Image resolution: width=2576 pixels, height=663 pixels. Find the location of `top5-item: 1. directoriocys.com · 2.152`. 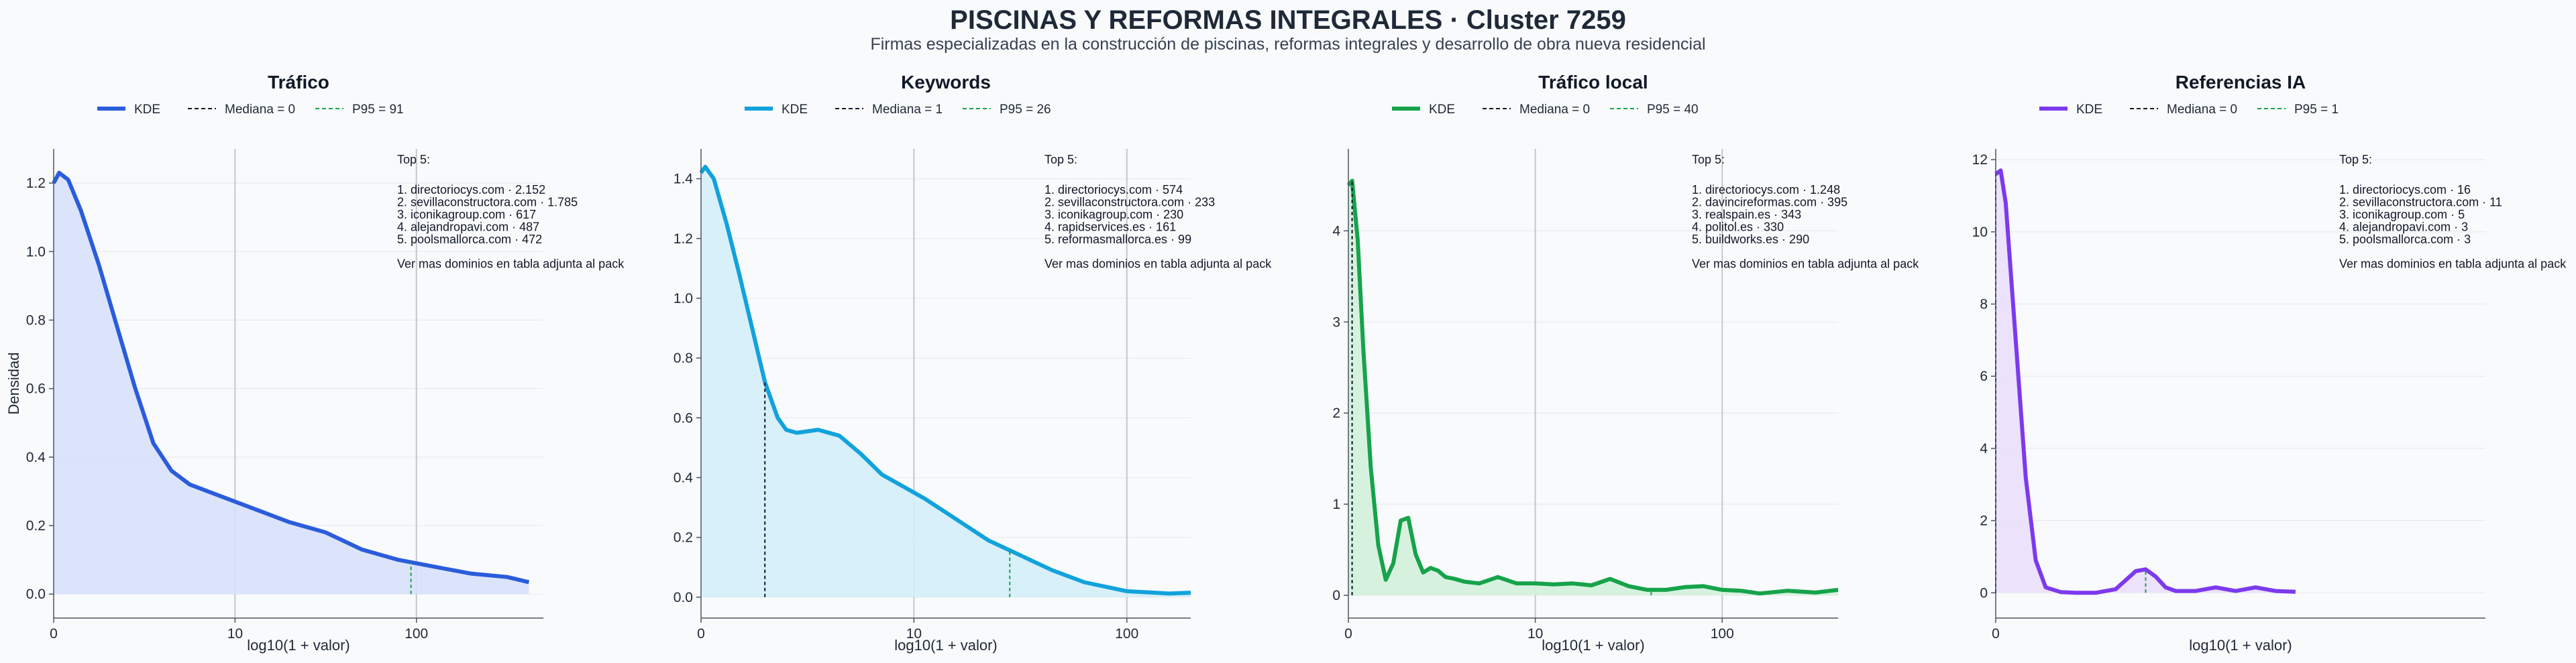

top5-item: 1. directoriocys.com · 2.152 is located at coordinates (471, 189).